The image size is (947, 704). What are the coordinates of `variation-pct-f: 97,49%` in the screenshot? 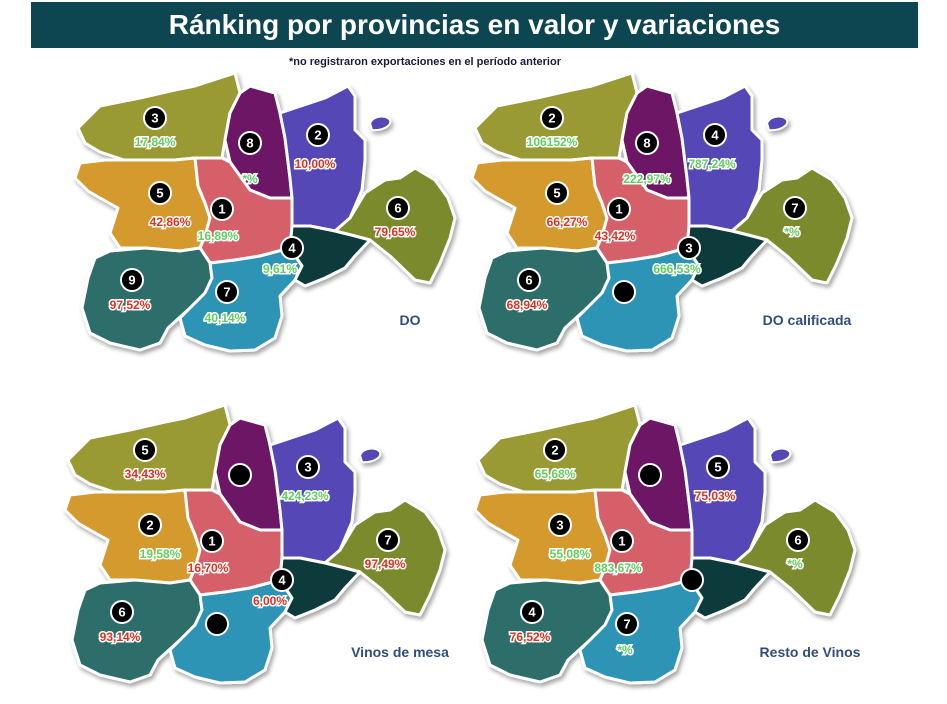 It's located at (385, 564).